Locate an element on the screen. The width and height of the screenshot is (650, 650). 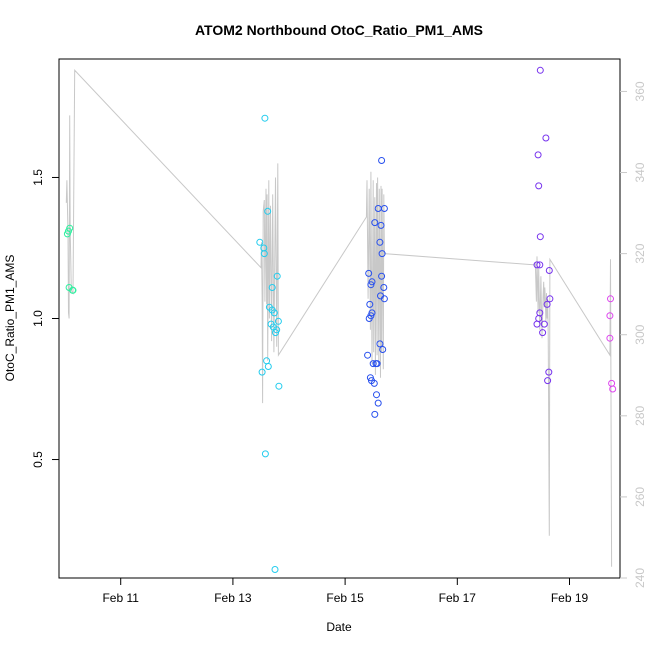
y-axis-left: 0.5 1.0 1.5 is located at coordinates (45, 318).